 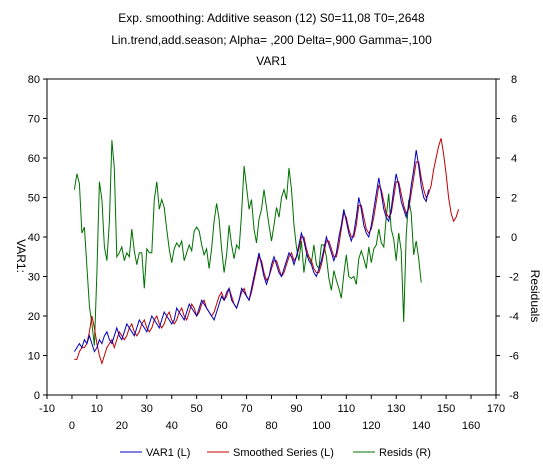 What do you see at coordinates (514, 199) in the screenshot?
I see `y-right-tick-label: 2` at bounding box center [514, 199].